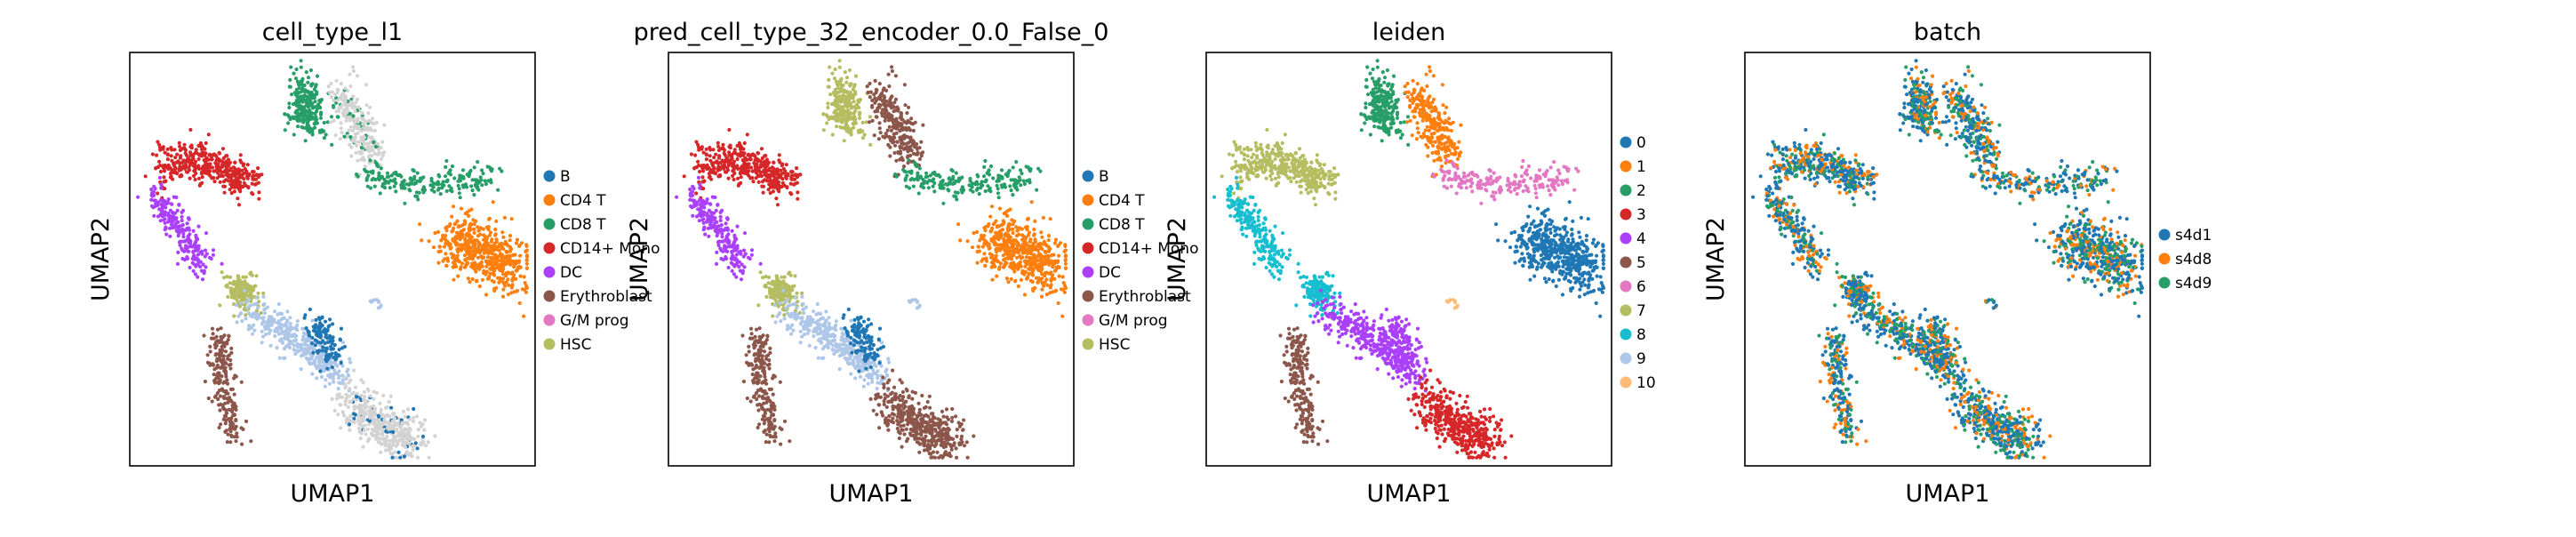  I want to click on x-axis-label: UMAP1, so click(333, 494).